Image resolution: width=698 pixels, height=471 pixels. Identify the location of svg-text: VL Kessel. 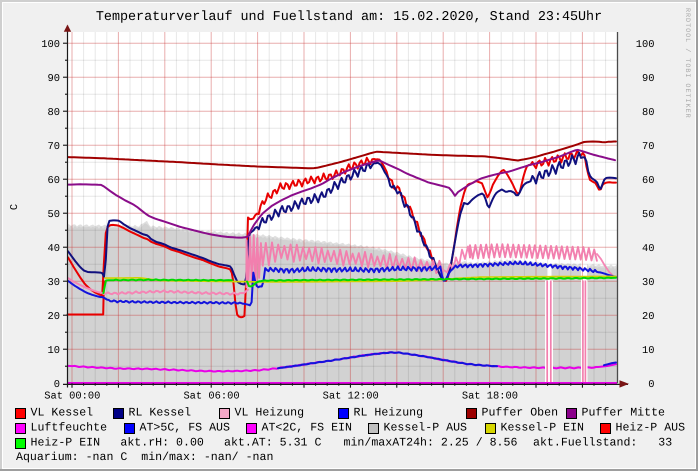
(62, 413).